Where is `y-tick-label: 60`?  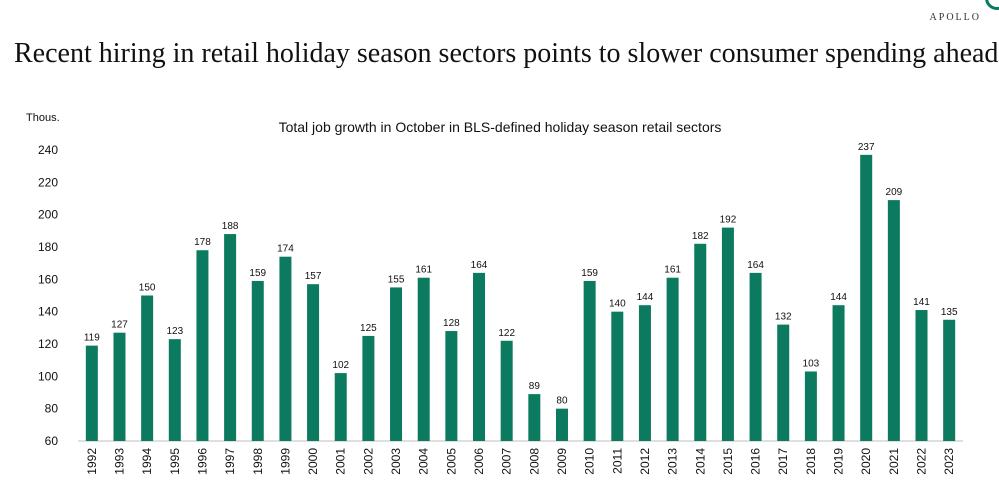 y-tick-label: 60 is located at coordinates (52, 441).